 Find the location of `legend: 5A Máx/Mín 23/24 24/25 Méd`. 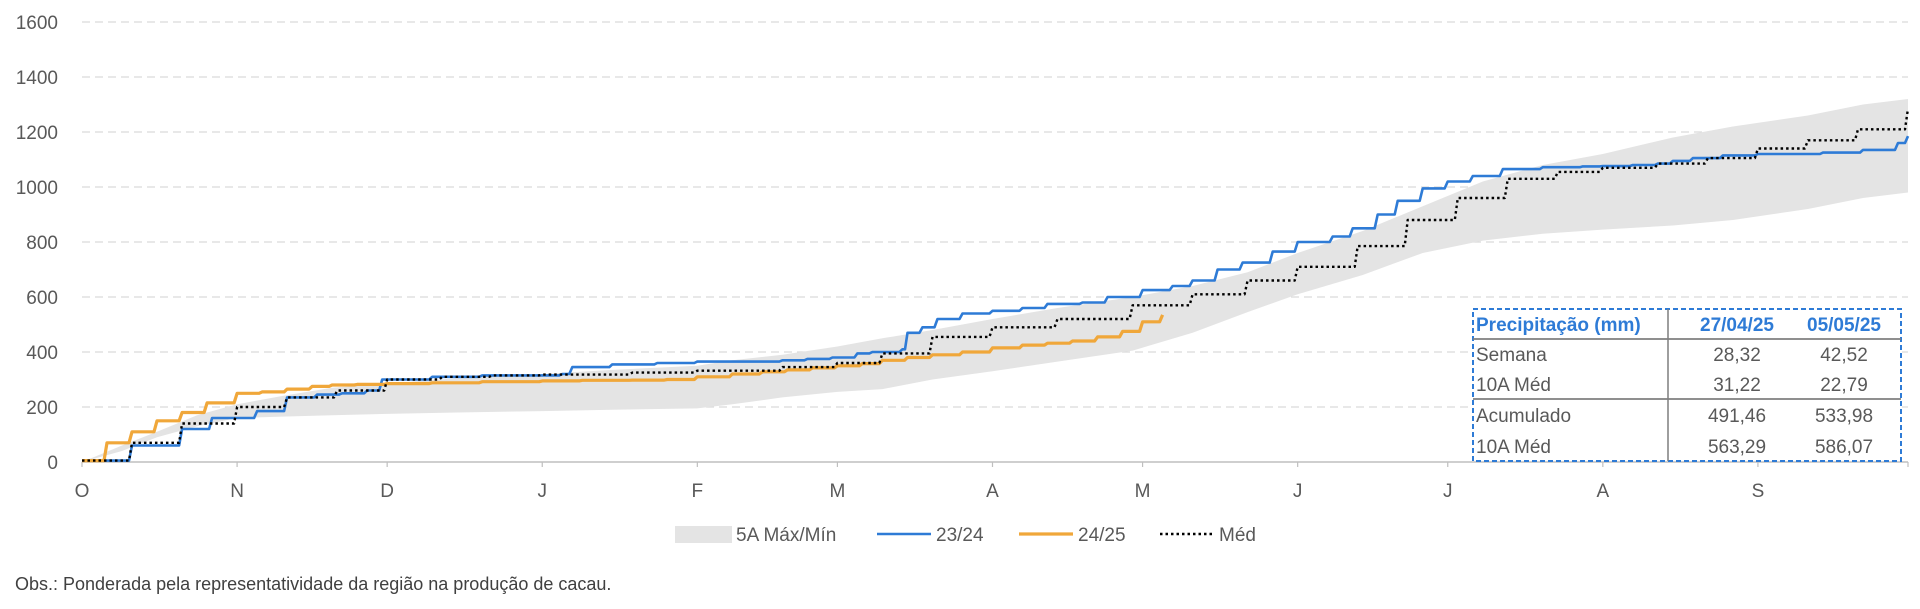

legend: 5A Máx/Mín 23/24 24/25 Méd is located at coordinates (965, 535).